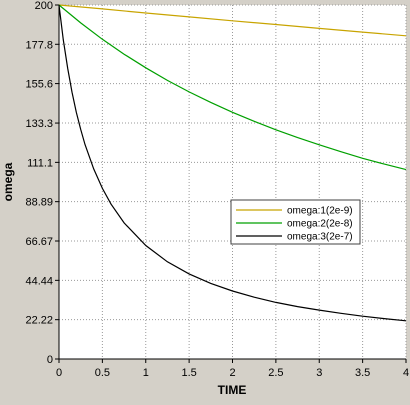 The height and width of the screenshot is (405, 410). I want to click on y-tick-label: 22.22, so click(39, 321).